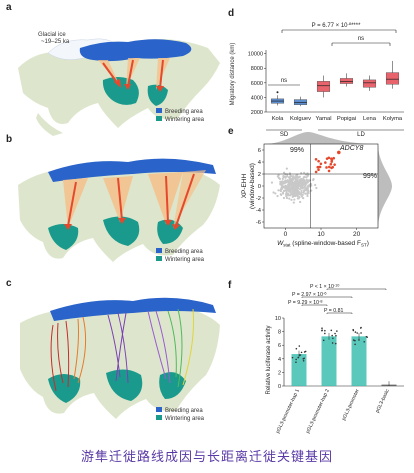 The height and width of the screenshot is (473, 414). What do you see at coordinates (184, 411) in the screenshot?
I see `legend-breeding-c: Breeding area` at bounding box center [184, 411].